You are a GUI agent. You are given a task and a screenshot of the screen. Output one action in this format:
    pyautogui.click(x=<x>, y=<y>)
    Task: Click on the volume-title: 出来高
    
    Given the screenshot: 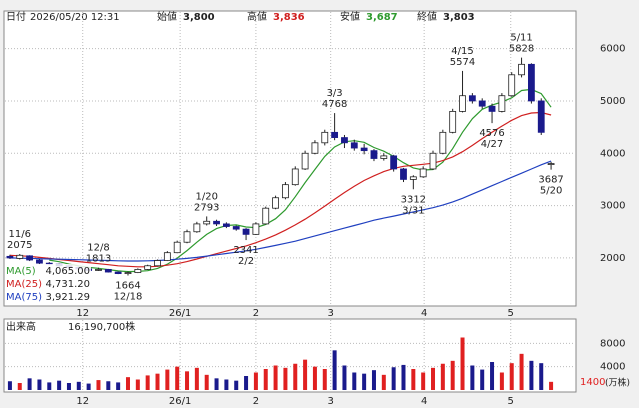 What is the action you would take?
    pyautogui.click(x=21, y=326)
    